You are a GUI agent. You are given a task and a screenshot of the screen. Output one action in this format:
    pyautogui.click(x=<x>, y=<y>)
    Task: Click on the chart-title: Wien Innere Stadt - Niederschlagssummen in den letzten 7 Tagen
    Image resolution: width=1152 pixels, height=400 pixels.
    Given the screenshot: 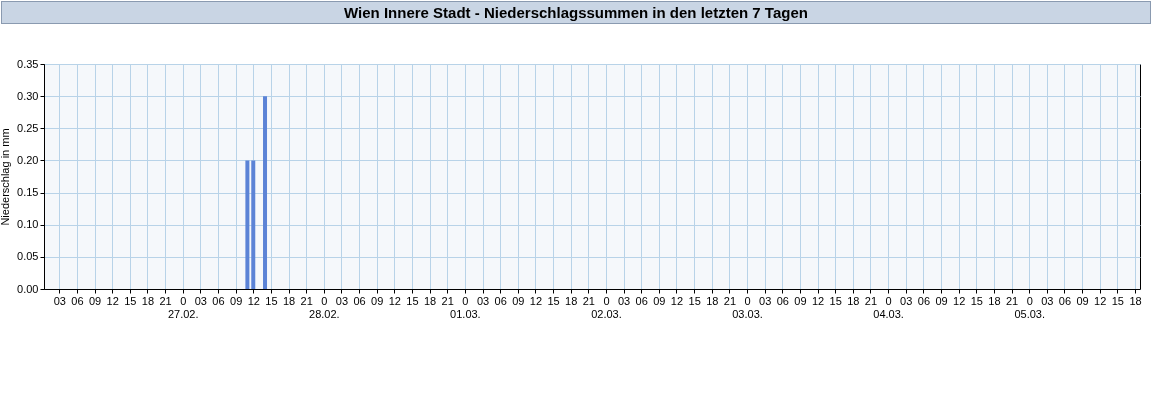 What is the action you would take?
    pyautogui.click(x=576, y=12)
    